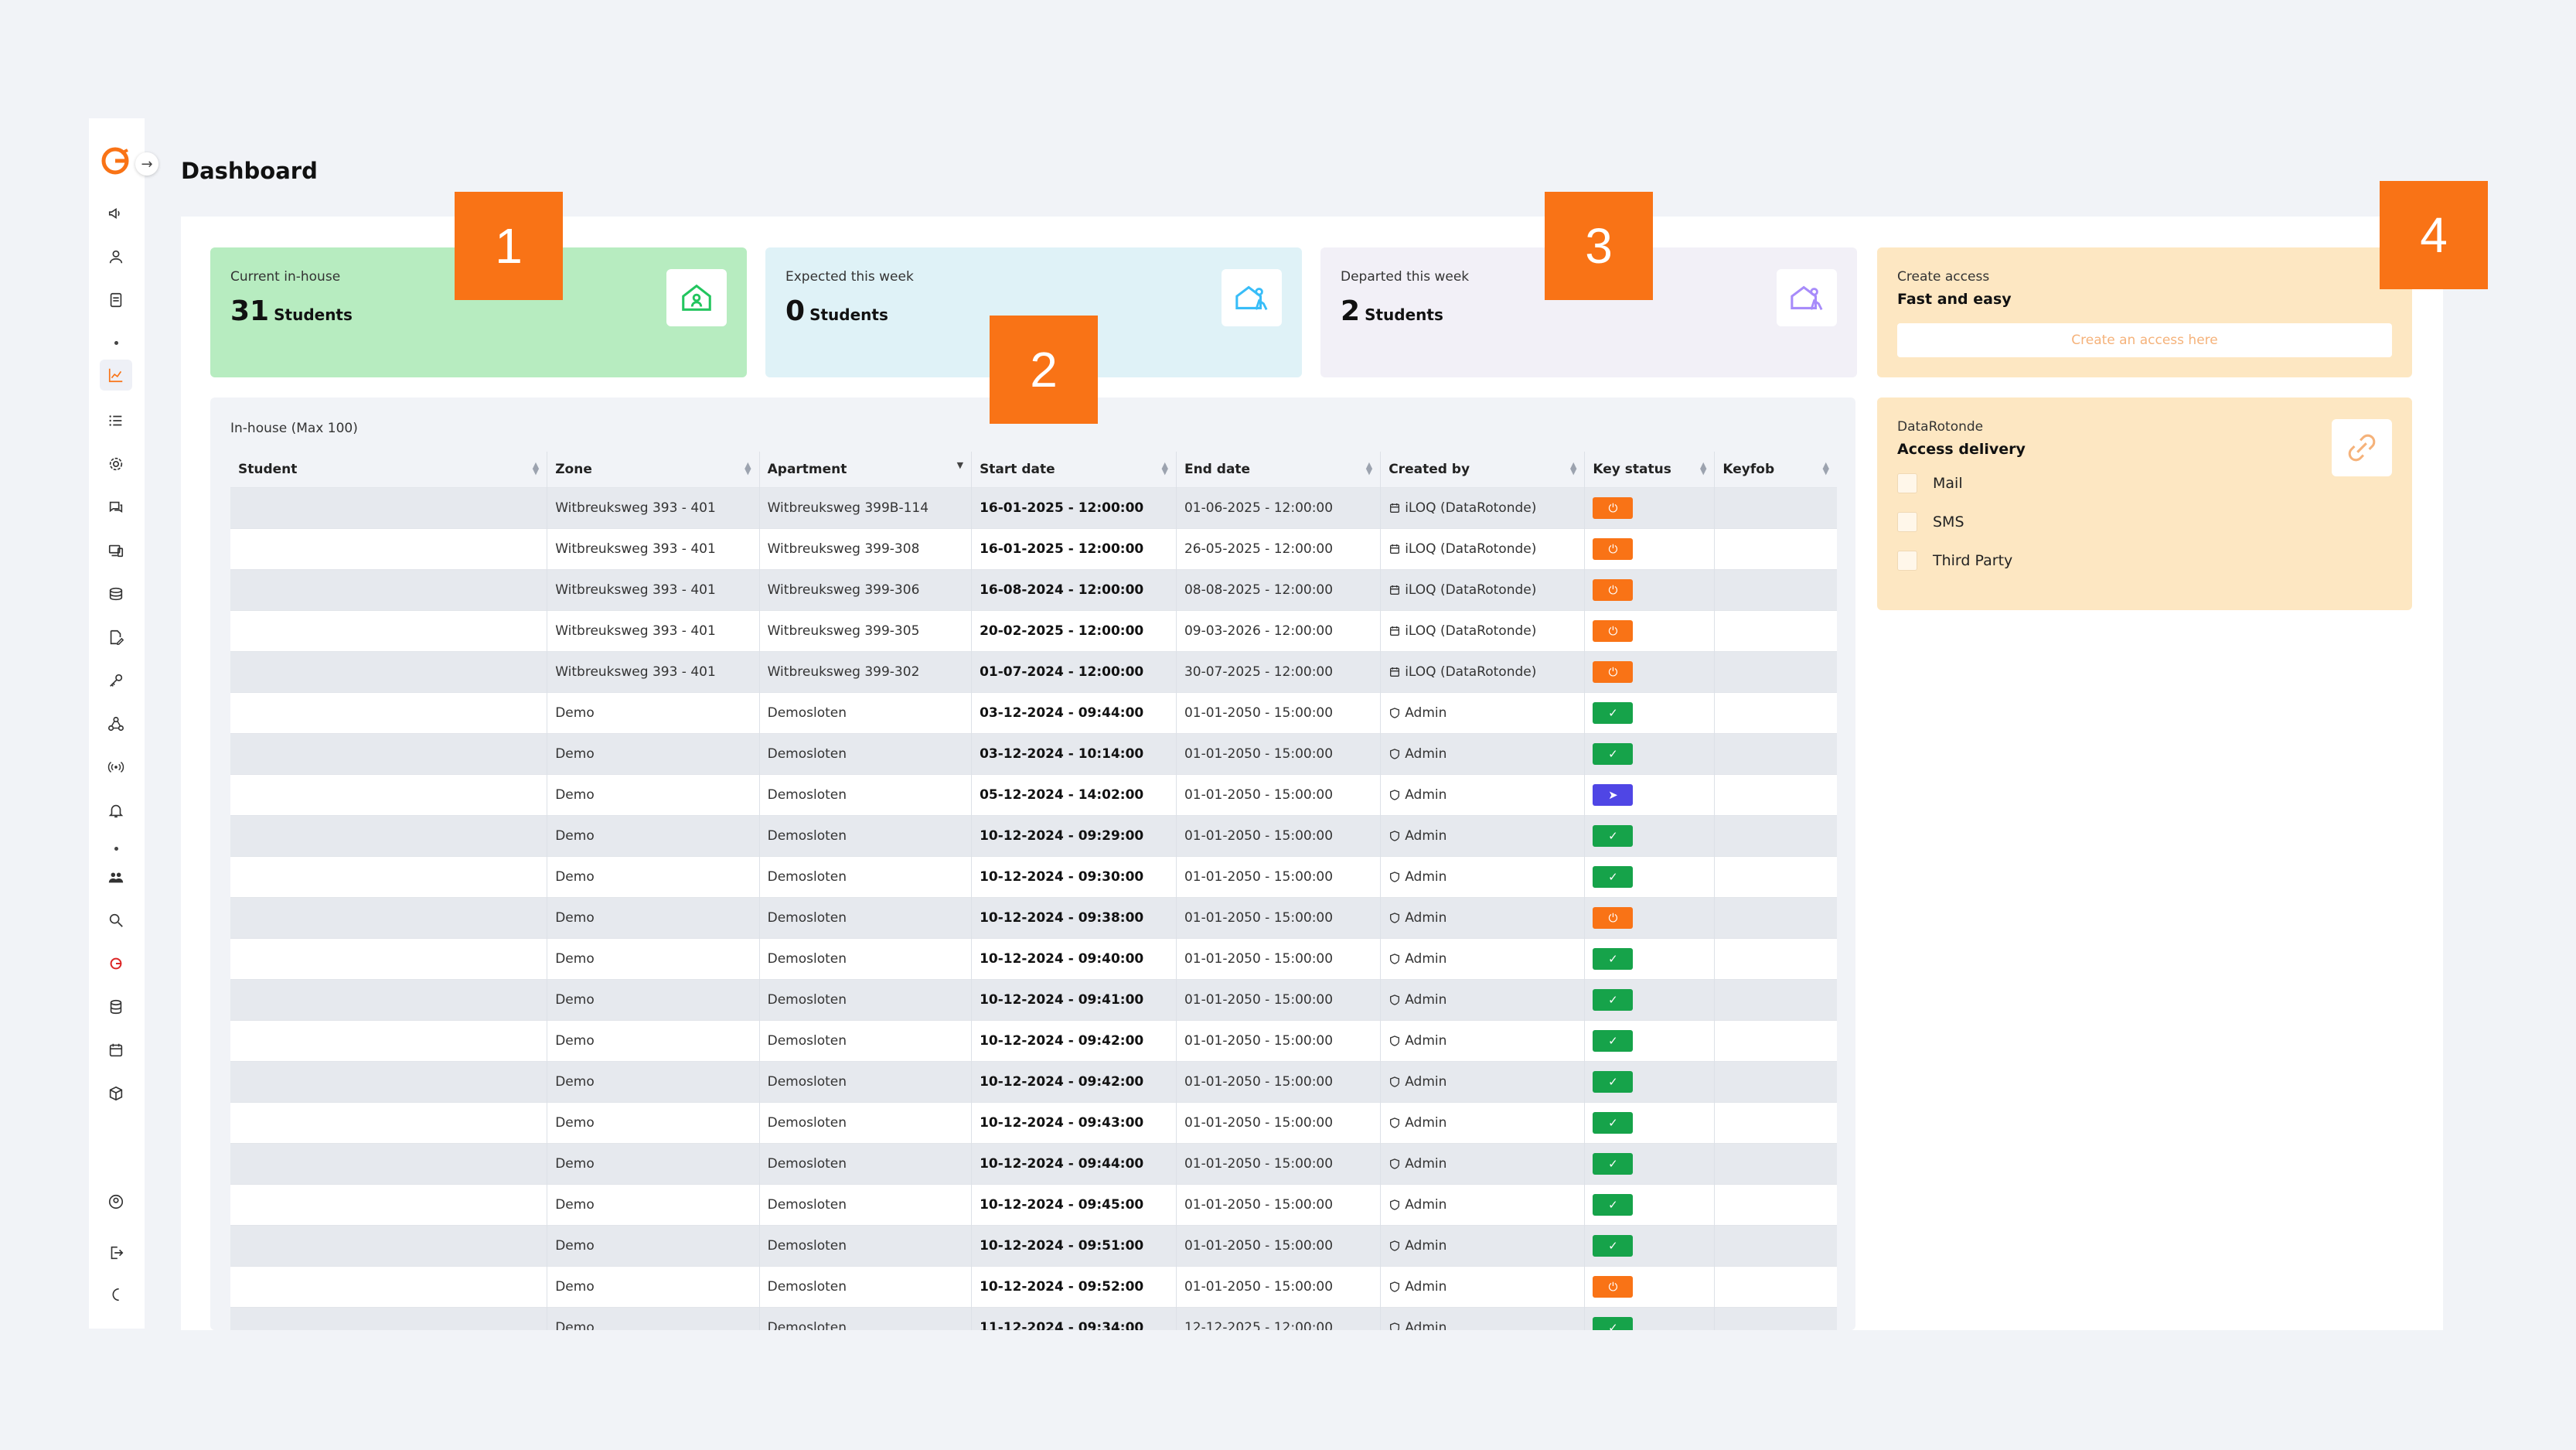  What do you see at coordinates (2144, 340) in the screenshot?
I see `create-access-button: Create an access here` at bounding box center [2144, 340].